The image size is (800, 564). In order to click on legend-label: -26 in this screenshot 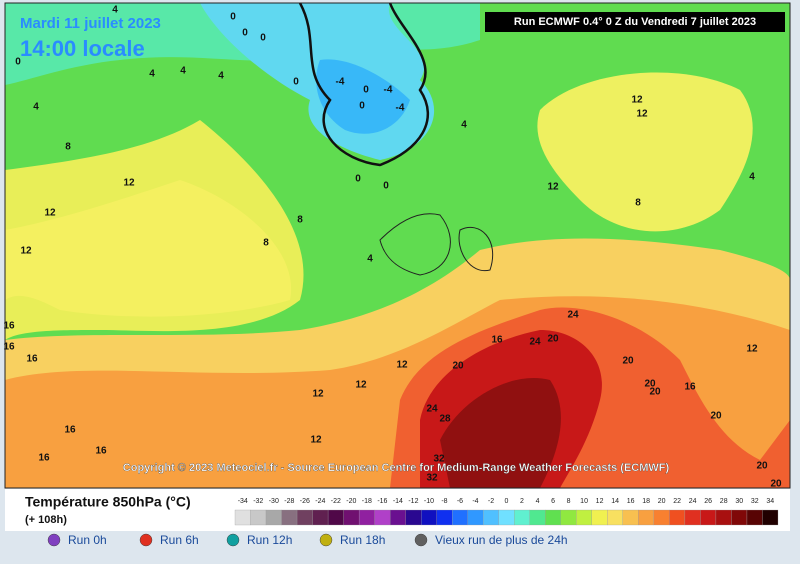, I will do `click(305, 501)`.